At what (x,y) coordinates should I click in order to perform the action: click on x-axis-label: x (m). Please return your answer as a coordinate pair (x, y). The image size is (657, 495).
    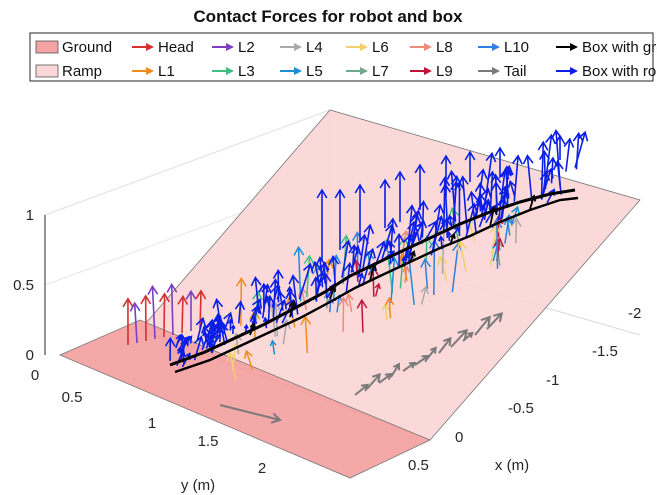
    Looking at the image, I should click on (512, 465).